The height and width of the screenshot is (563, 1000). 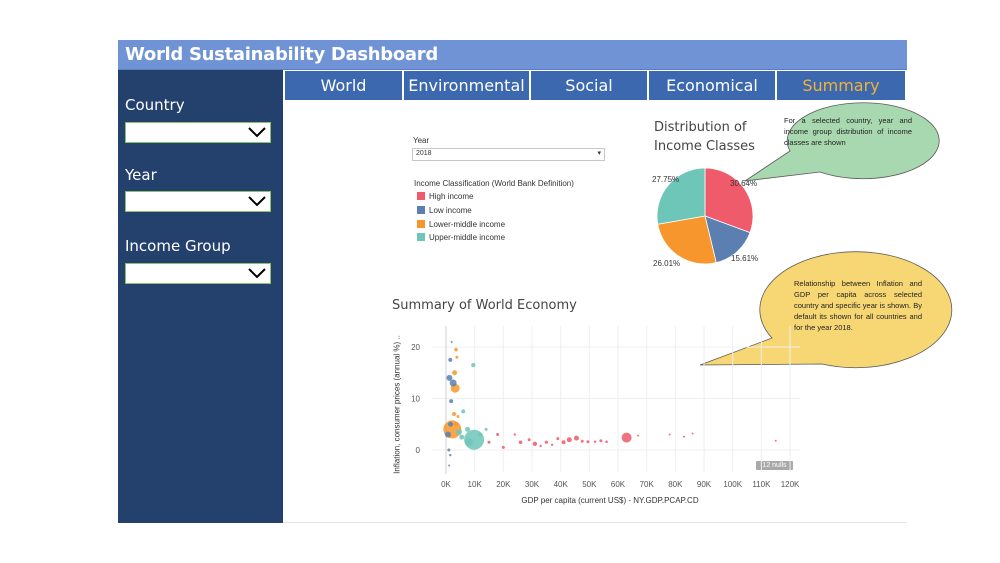 What do you see at coordinates (461, 225) in the screenshot?
I see `legend-item-lower-middle-income: Lower-middle income` at bounding box center [461, 225].